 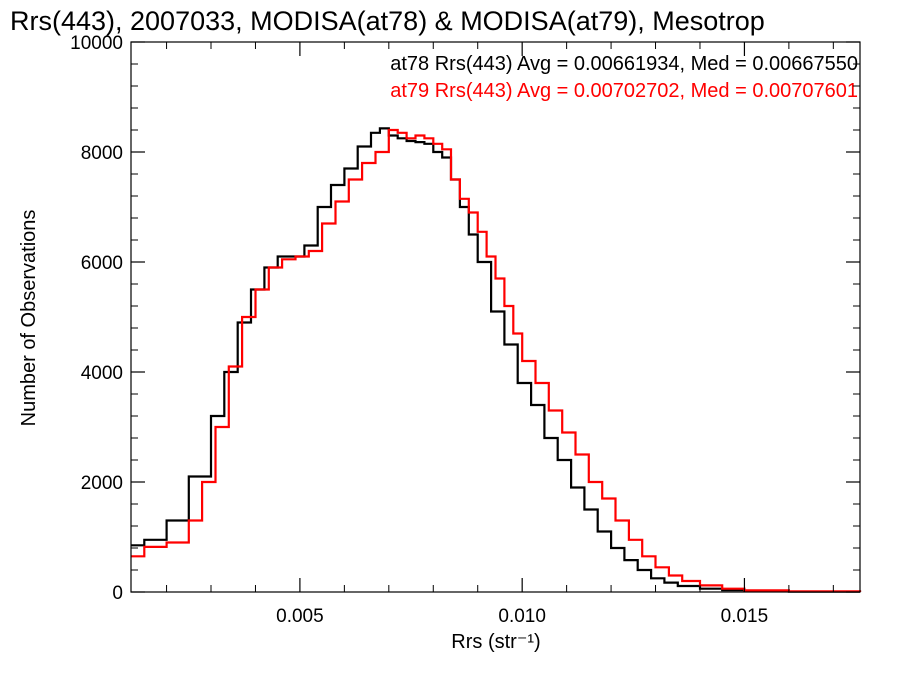 I want to click on x-axis-label: Rrs (str⁻¹), so click(x=495, y=642).